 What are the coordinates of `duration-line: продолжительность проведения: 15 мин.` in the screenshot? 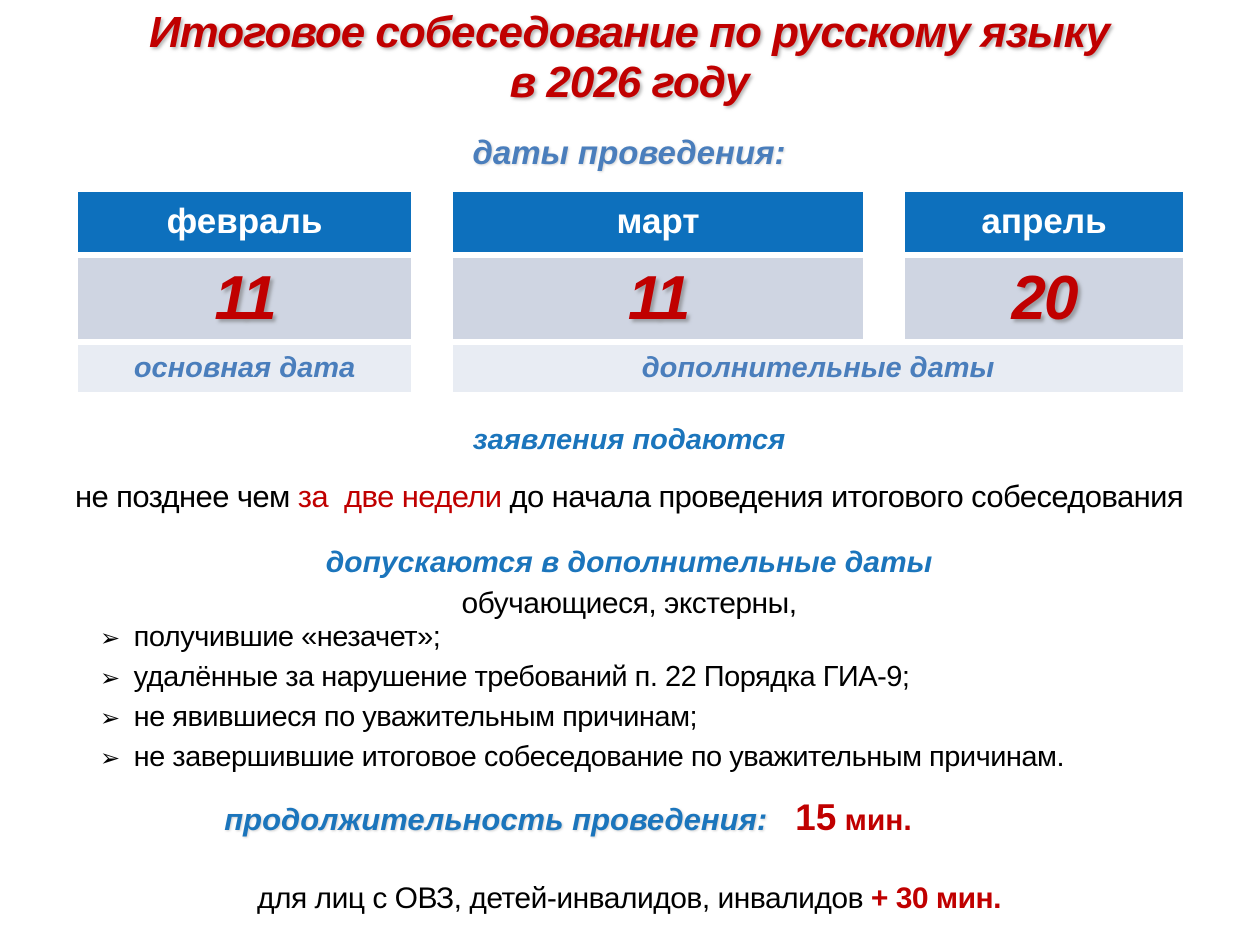 It's located at (568, 818).